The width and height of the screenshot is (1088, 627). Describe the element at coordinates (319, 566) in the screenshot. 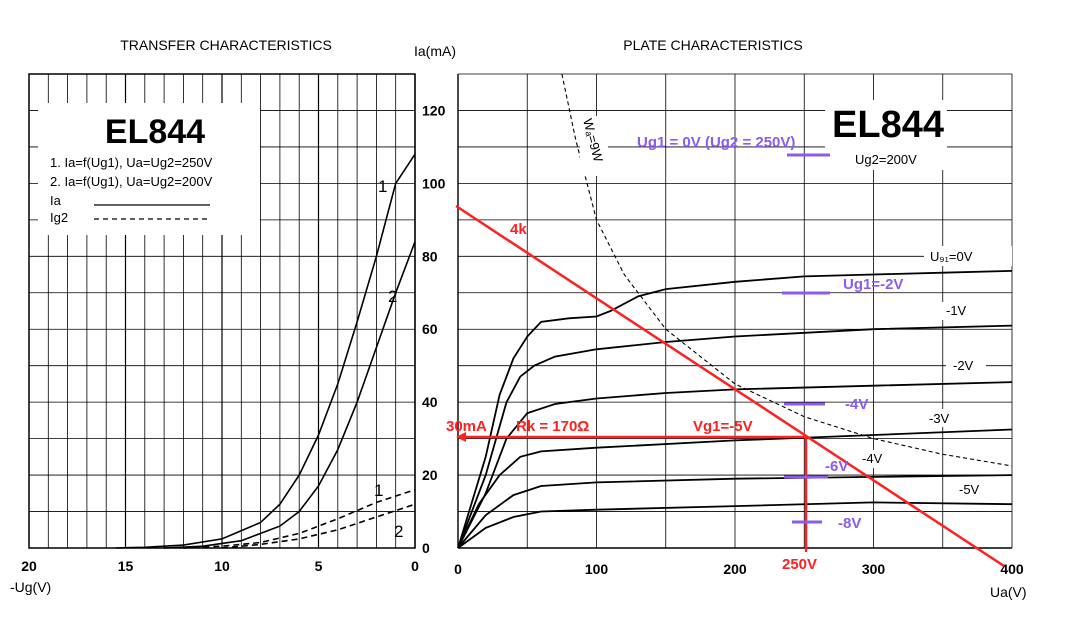

I see `transfer-x-tick-label: 5` at that location.